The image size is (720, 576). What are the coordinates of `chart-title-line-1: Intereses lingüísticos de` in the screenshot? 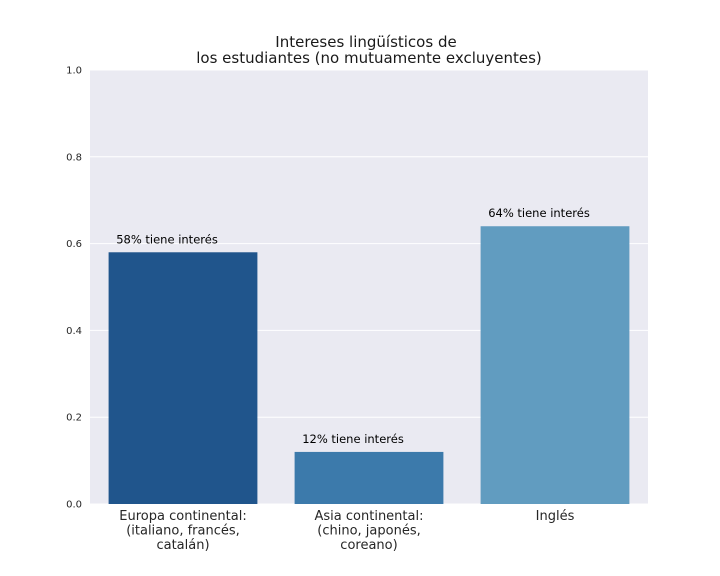 It's located at (365, 42).